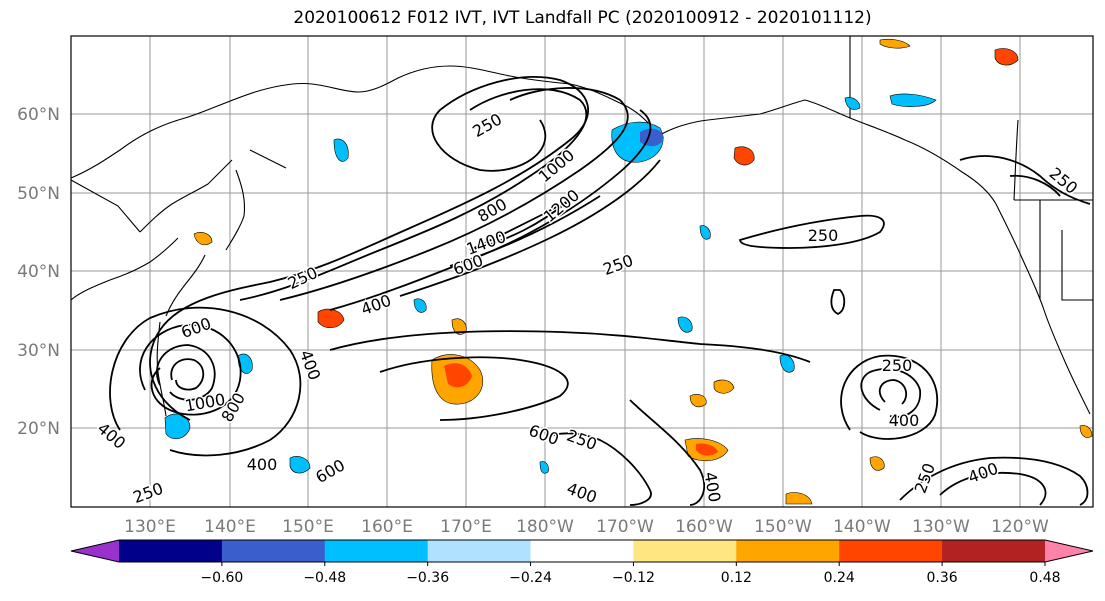  What do you see at coordinates (38, 351) in the screenshot?
I see `lat-label: 30°N` at bounding box center [38, 351].